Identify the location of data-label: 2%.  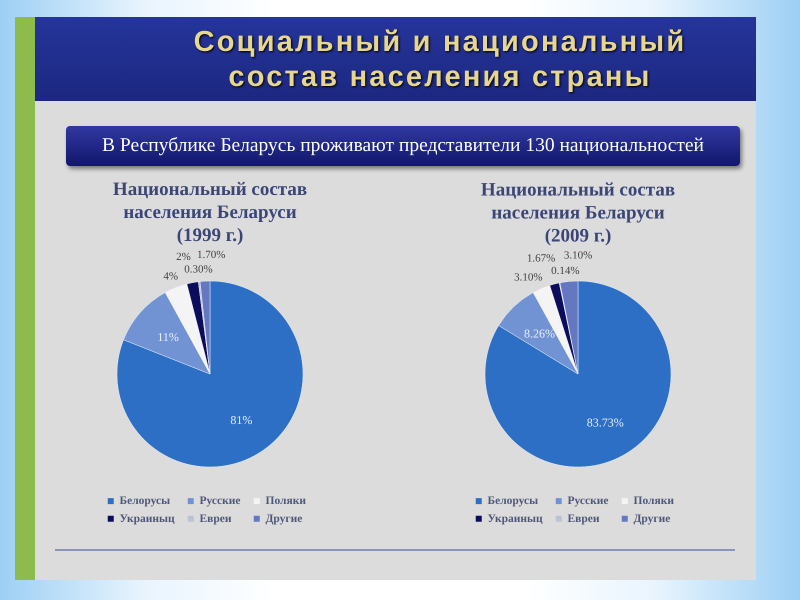
(183, 256).